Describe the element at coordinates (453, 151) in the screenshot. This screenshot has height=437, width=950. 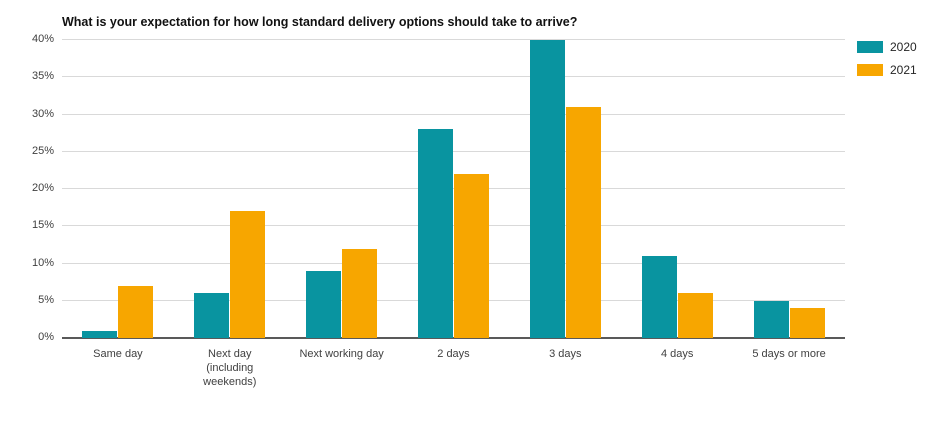
I see `gridline-25pct` at that location.